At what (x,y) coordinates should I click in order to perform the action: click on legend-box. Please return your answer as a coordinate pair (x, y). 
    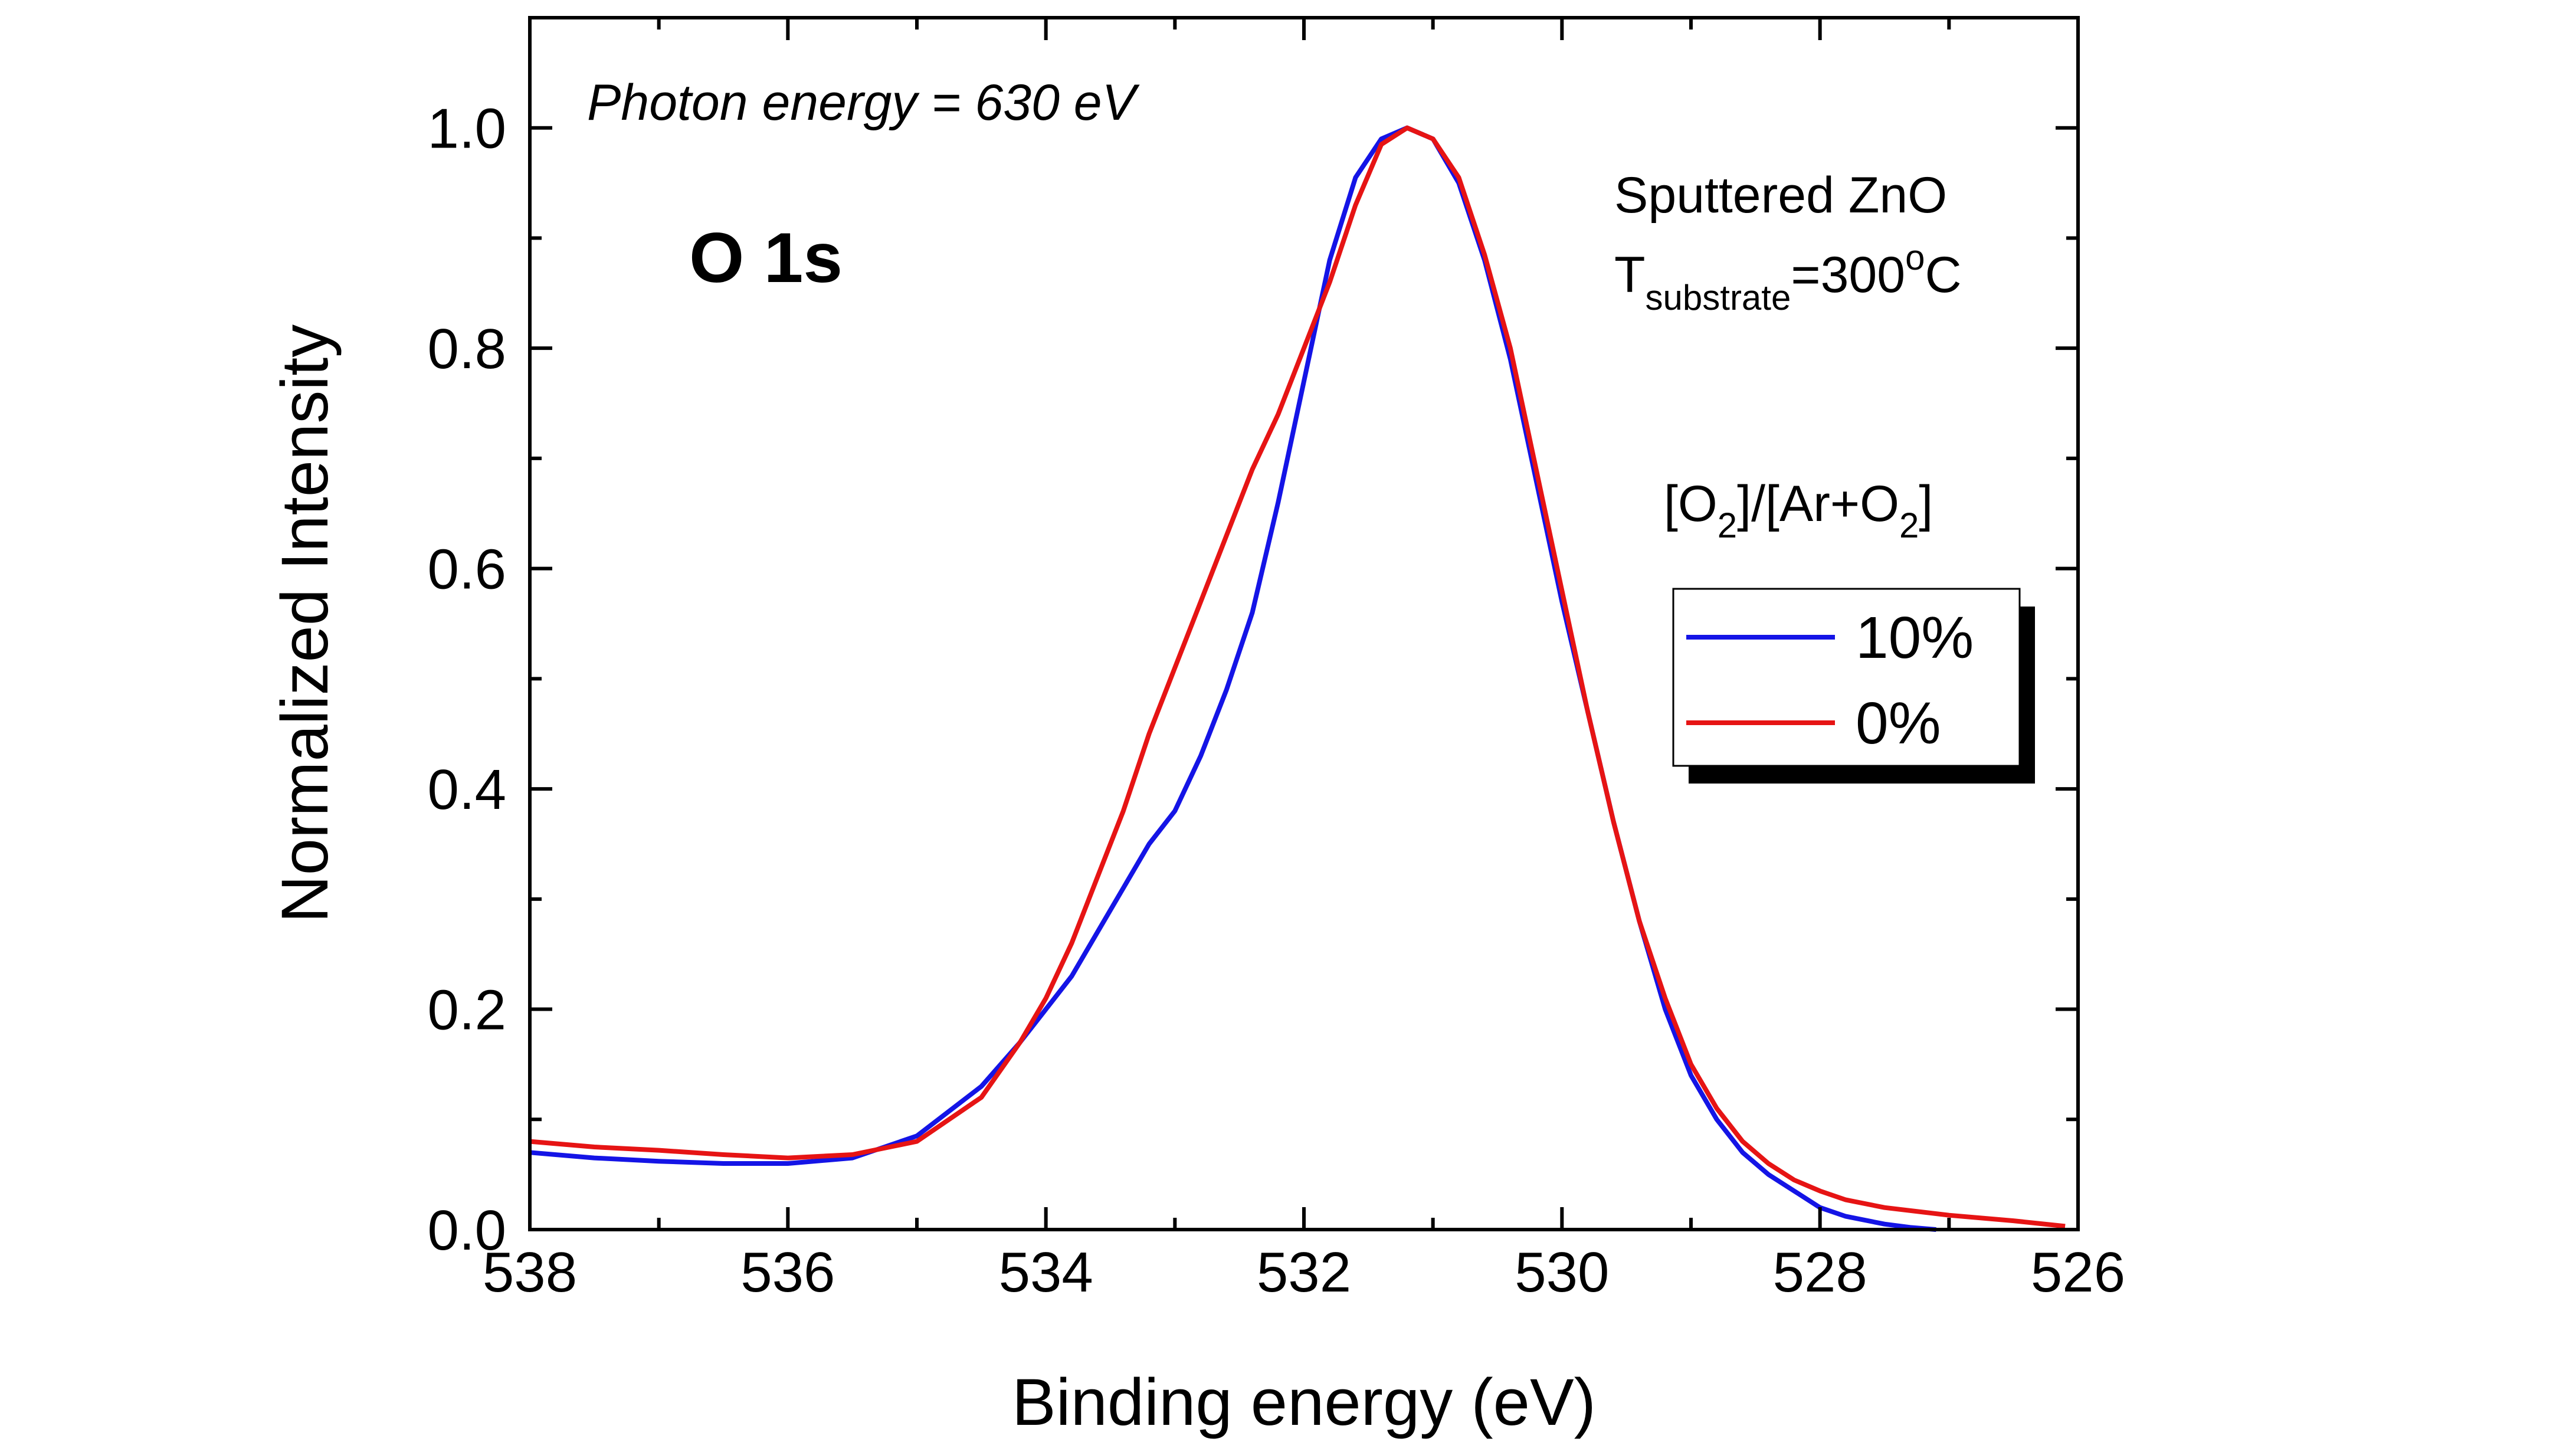
    Looking at the image, I should click on (1846, 678).